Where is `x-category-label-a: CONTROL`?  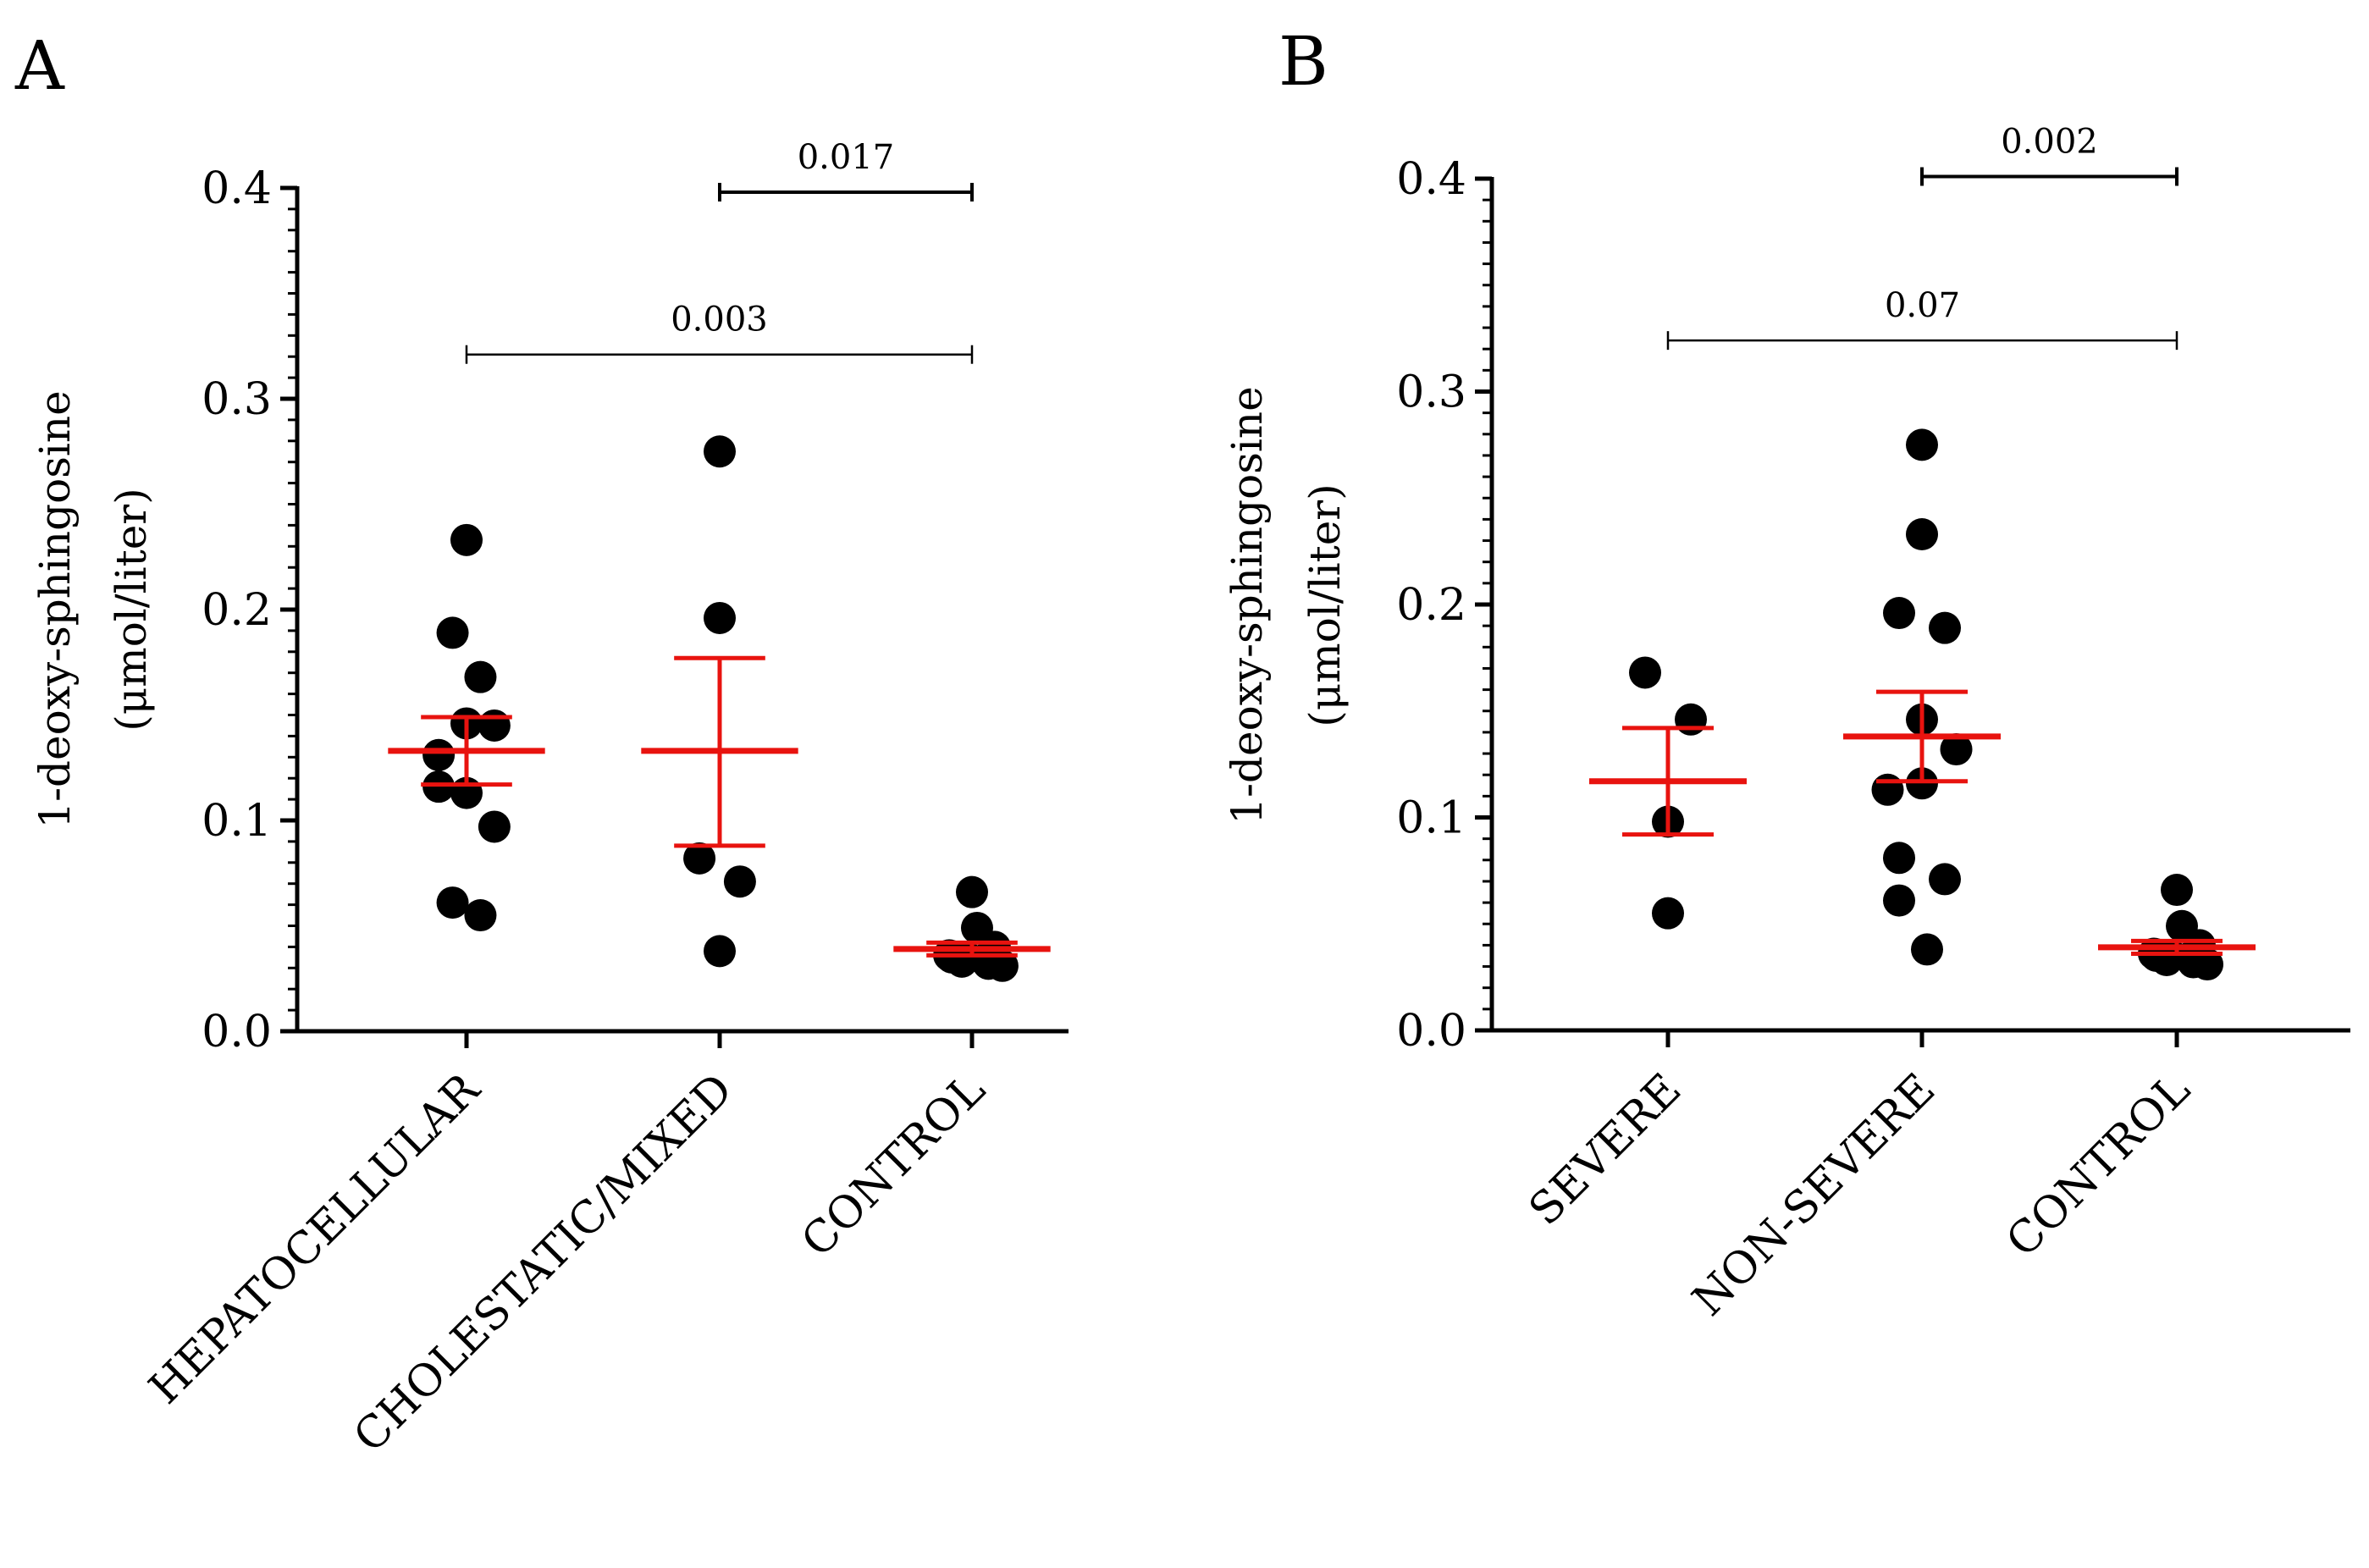 x-category-label-a: CONTROL is located at coordinates (894, 1165).